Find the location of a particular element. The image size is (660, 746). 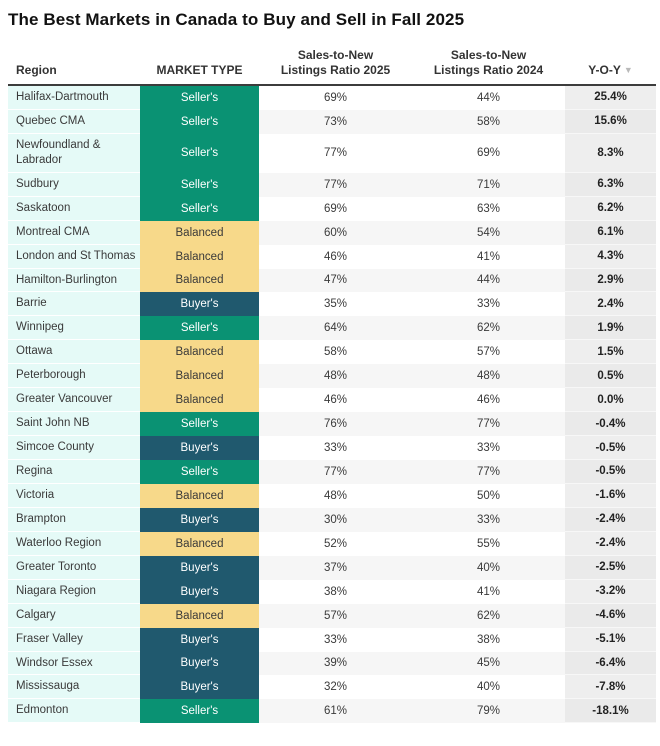

region-cell: Barrie is located at coordinates (74, 304).